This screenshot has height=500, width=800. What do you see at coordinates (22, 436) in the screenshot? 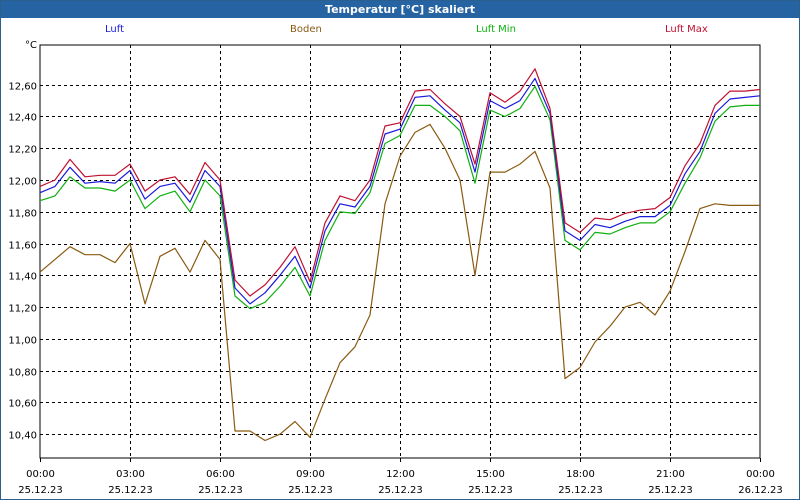
I see `y-tick-label: 10,40` at bounding box center [22, 436].